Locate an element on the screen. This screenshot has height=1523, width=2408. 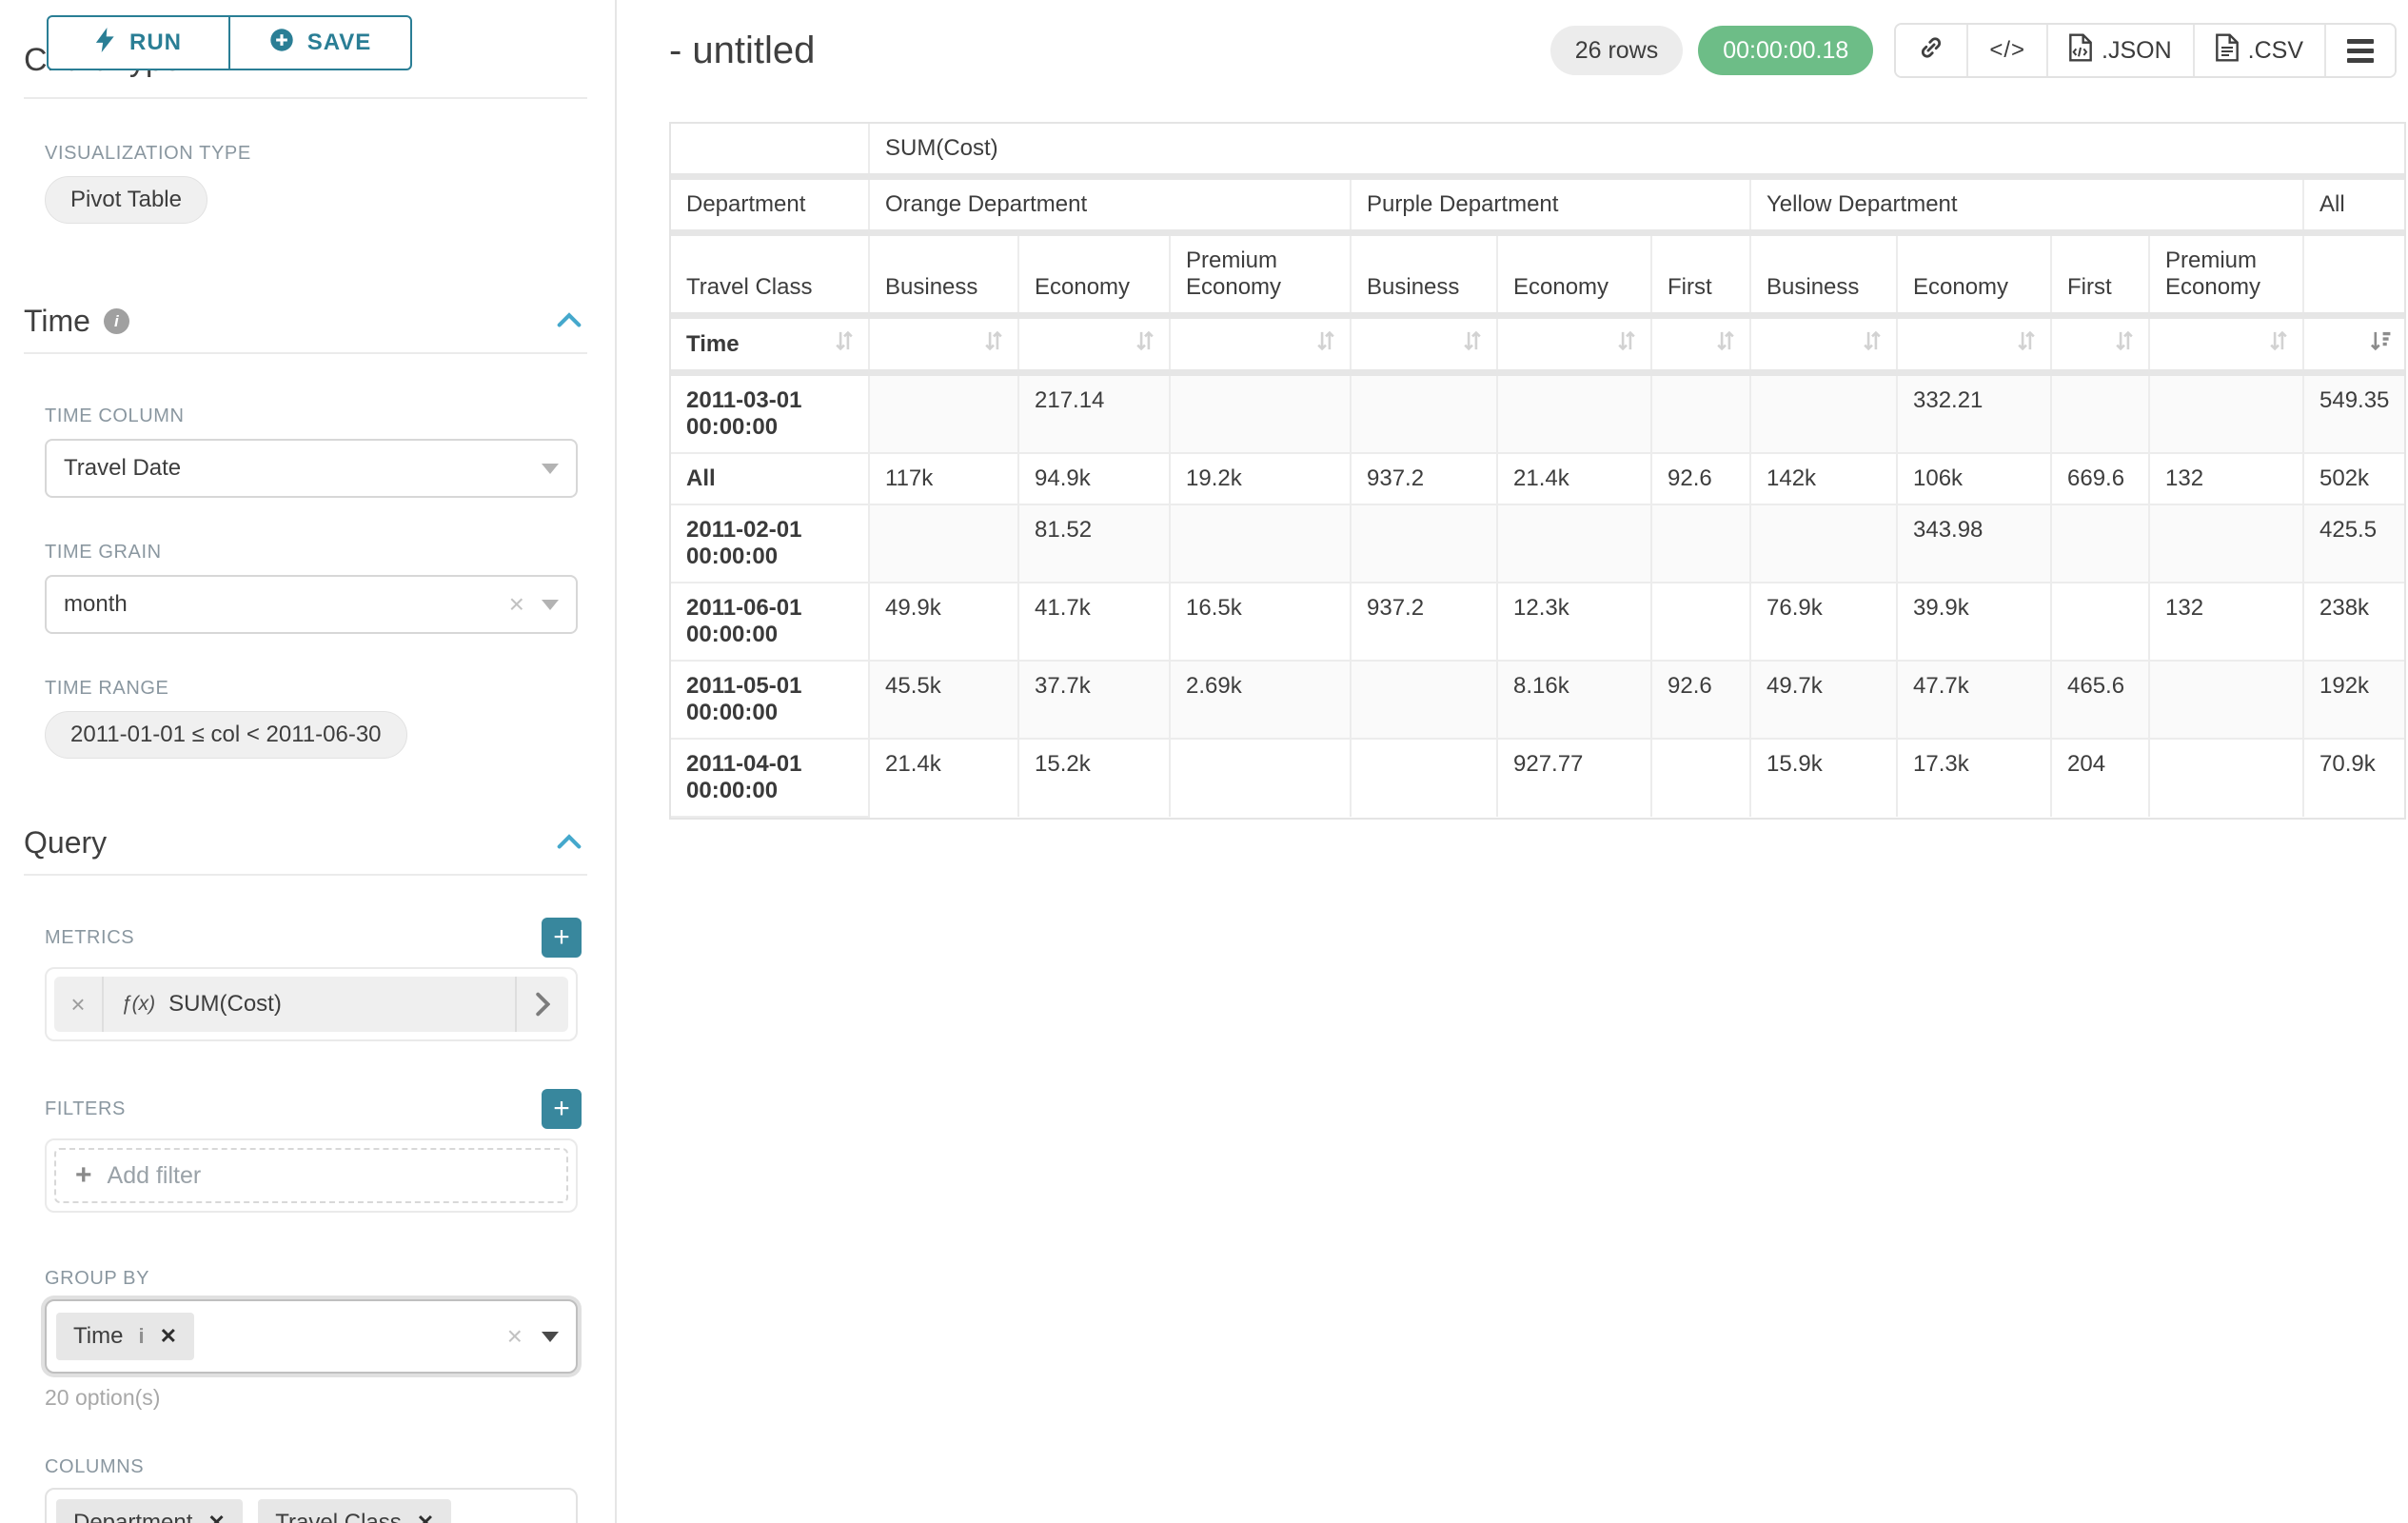
column-group-header: All is located at coordinates (2354, 206).